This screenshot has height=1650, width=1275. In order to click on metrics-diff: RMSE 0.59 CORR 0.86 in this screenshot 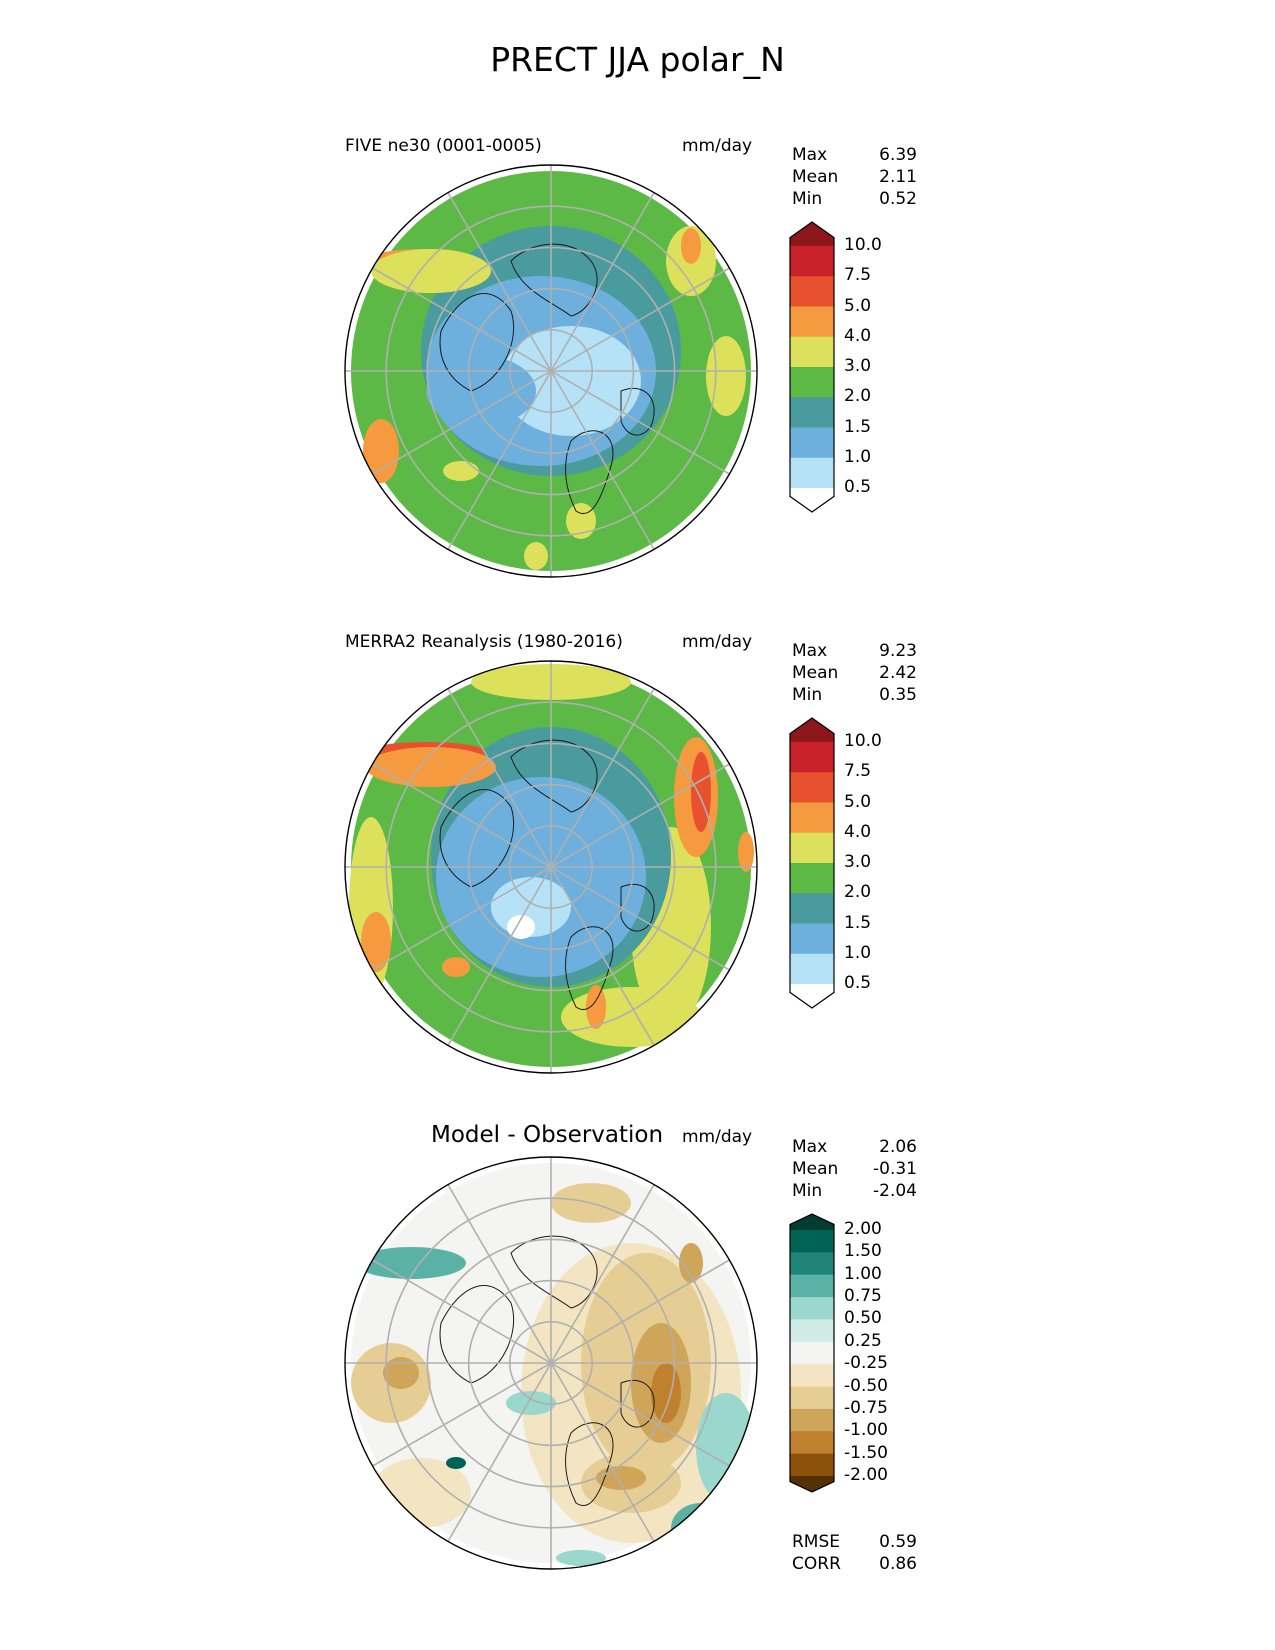, I will do `click(854, 1553)`.